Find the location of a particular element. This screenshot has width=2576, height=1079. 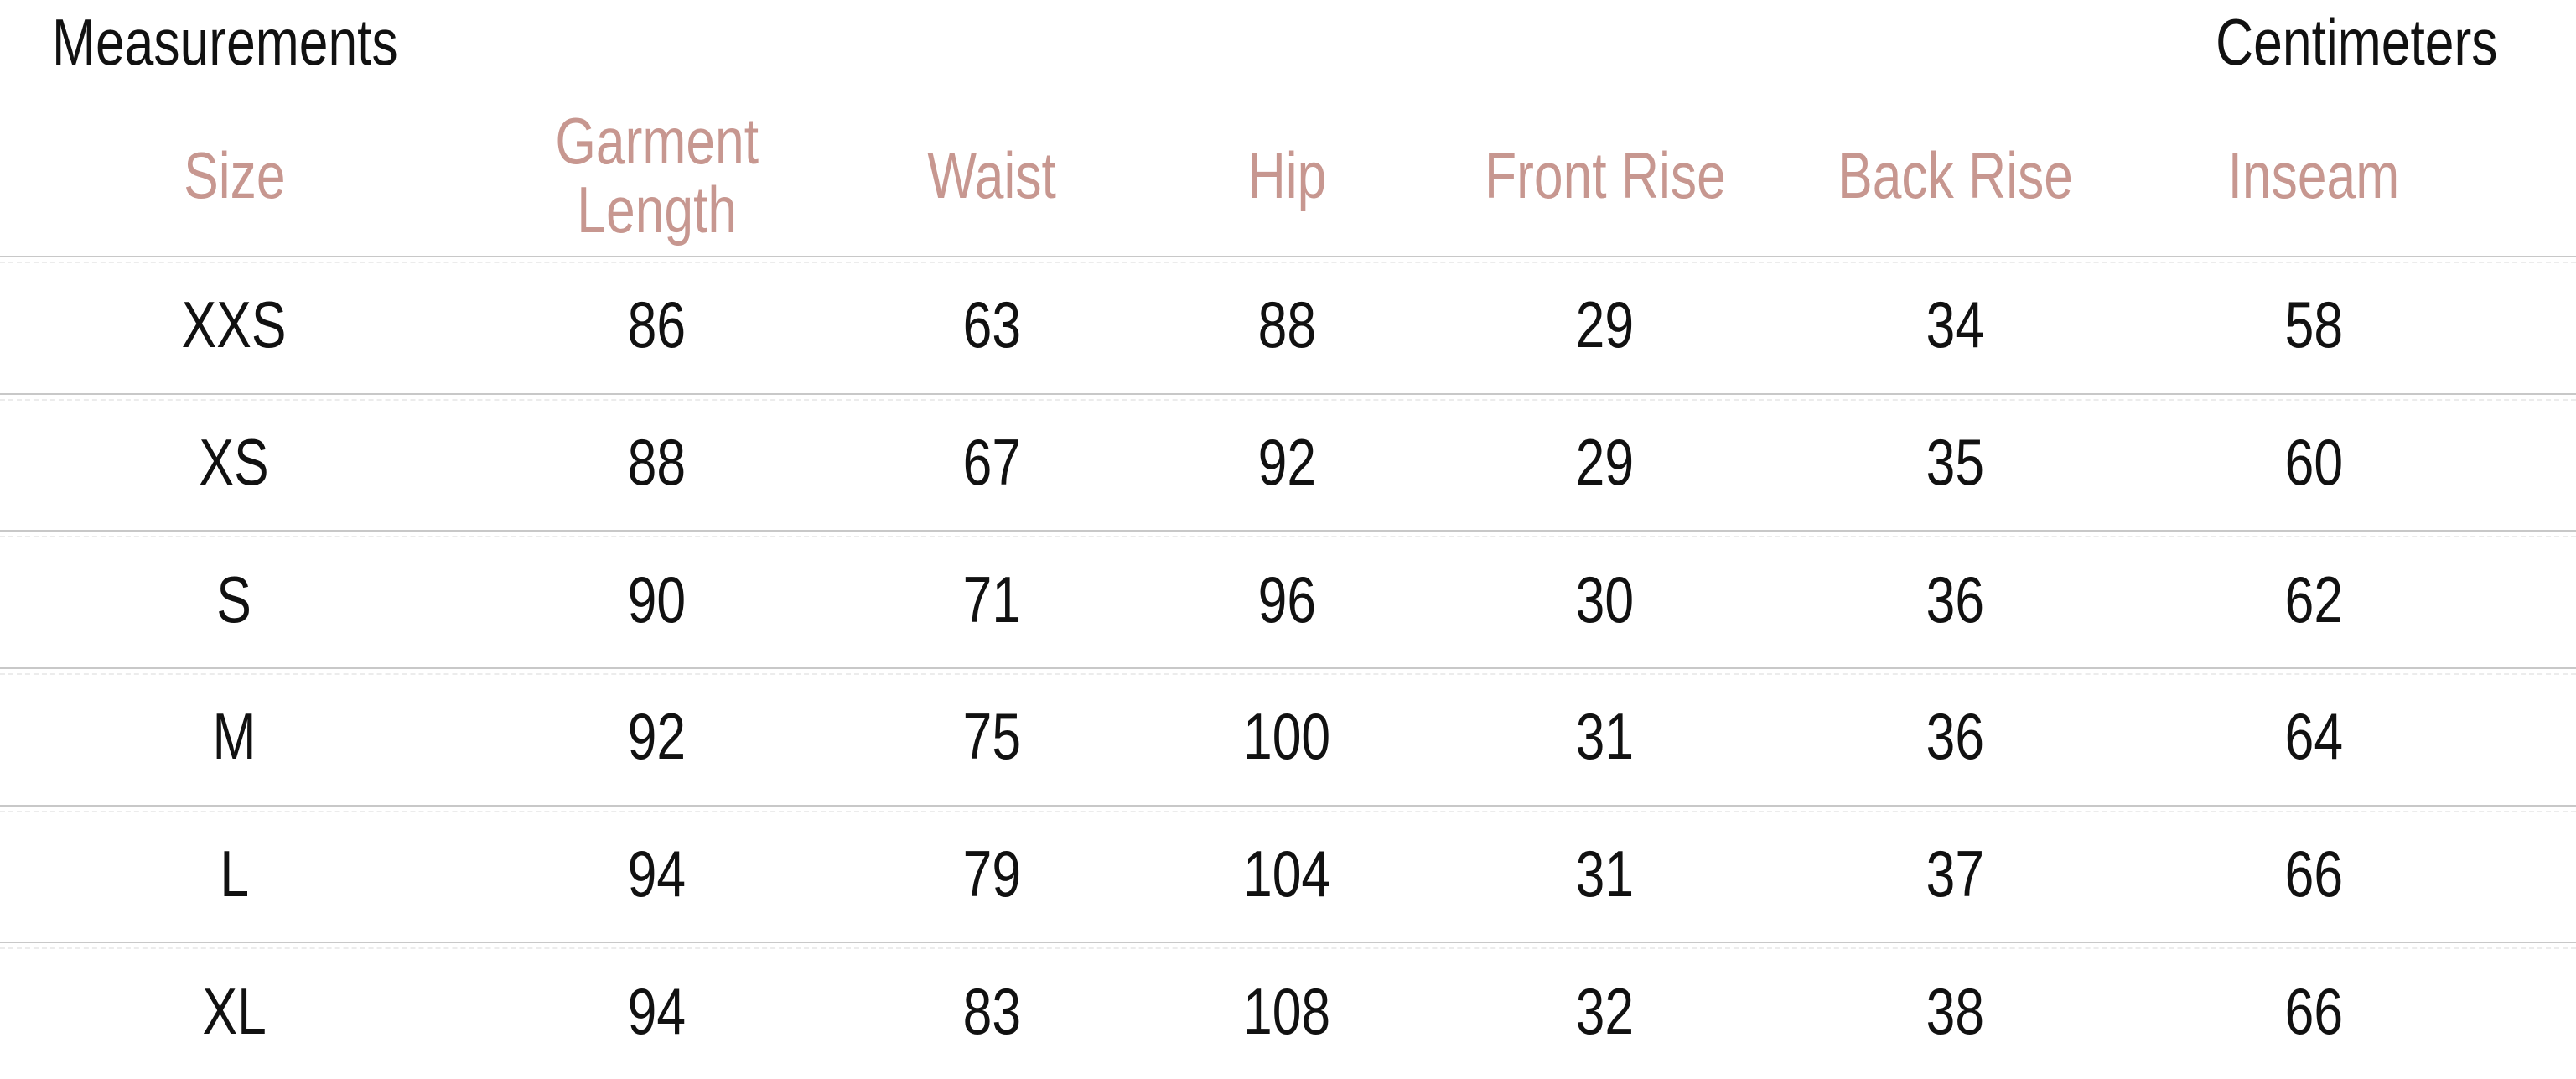

measurement-cell: 83 is located at coordinates (992, 1011).